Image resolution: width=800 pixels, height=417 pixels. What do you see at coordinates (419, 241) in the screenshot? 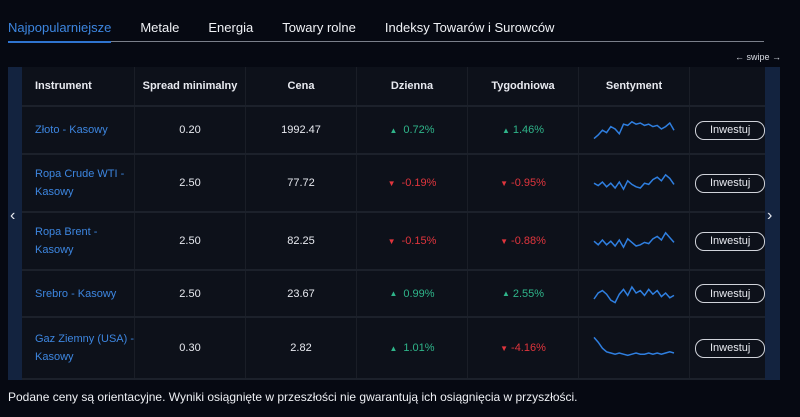
I see `daily-change: -0.15%` at bounding box center [419, 241].